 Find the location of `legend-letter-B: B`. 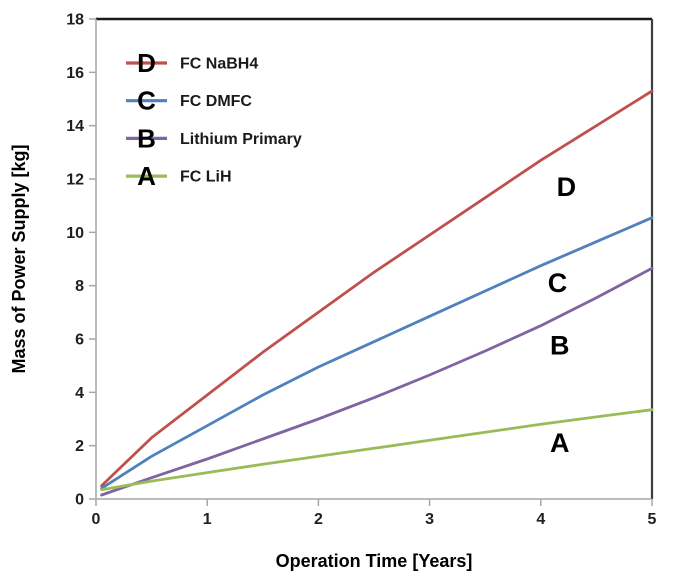

legend-letter-B: B is located at coordinates (146, 138).